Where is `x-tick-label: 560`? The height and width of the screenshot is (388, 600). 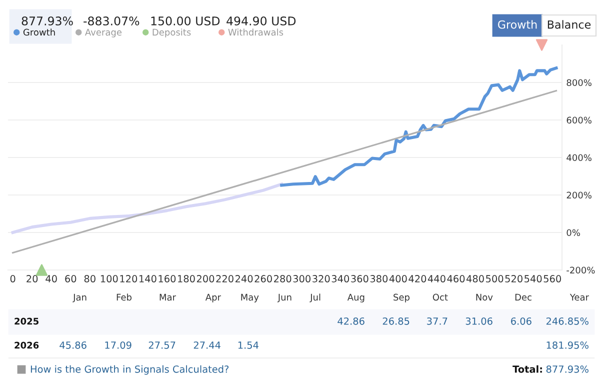 x-tick-label: 560 is located at coordinates (552, 278).